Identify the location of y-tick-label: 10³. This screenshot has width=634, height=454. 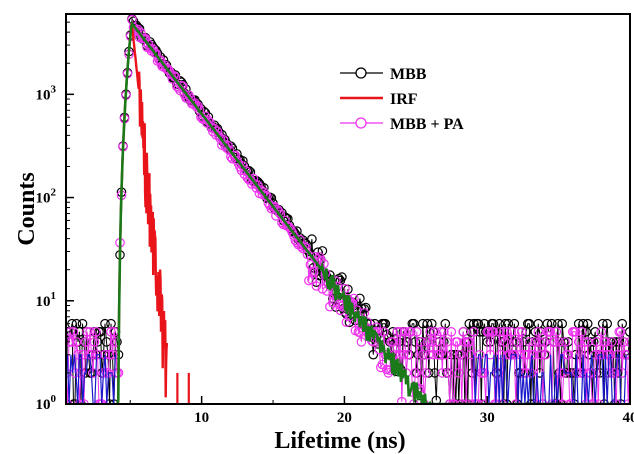
(46, 93).